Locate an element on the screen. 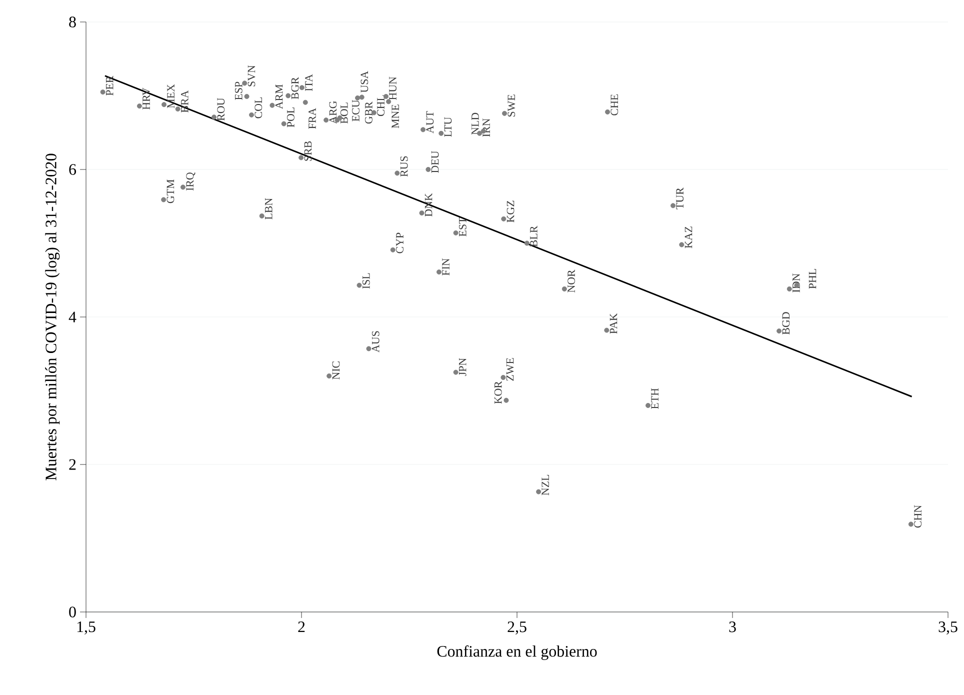 The image size is (964, 695). annotation: BGR is located at coordinates (295, 88).